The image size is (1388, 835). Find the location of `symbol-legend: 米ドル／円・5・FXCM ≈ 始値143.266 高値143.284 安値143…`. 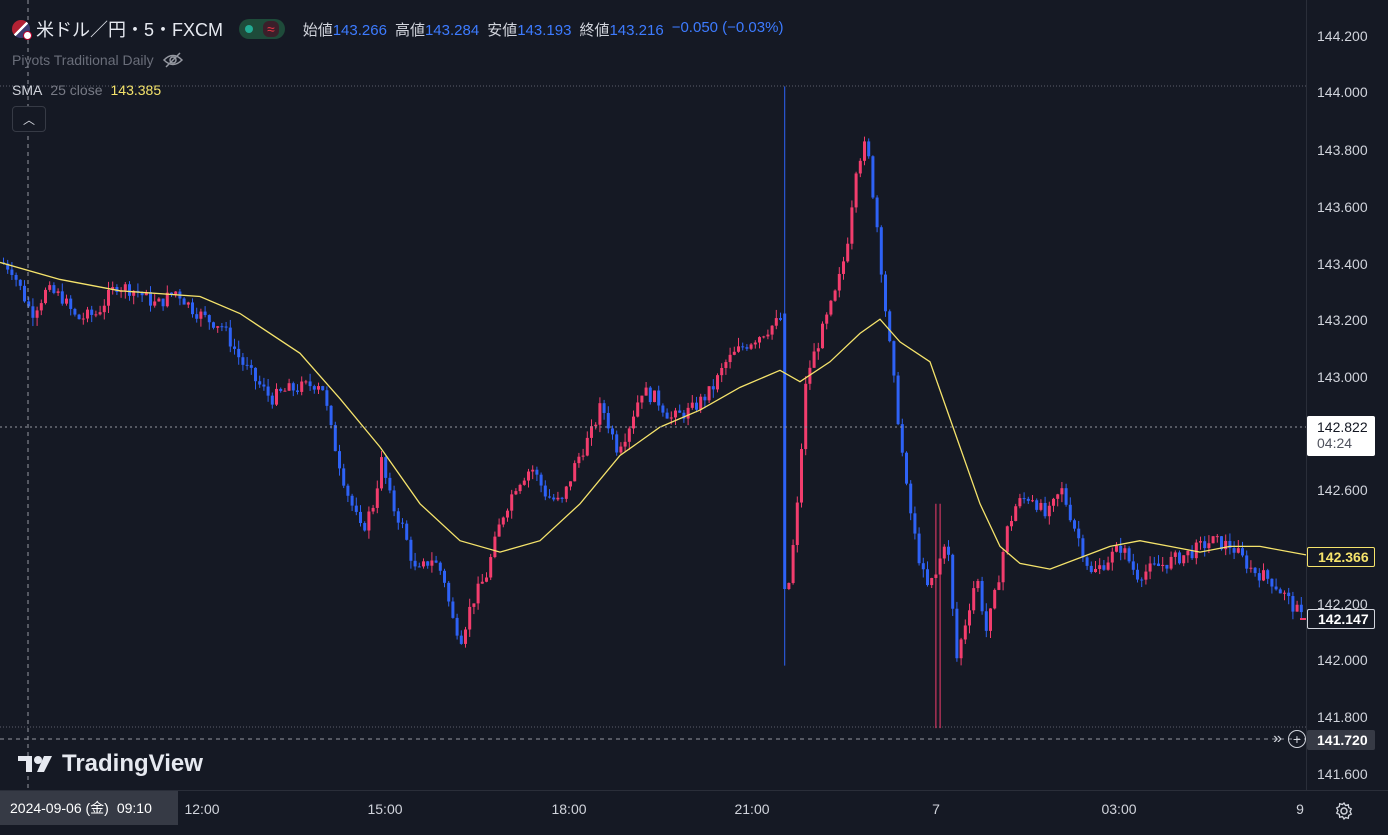

symbol-legend: 米ドル／円・5・FXCM ≈ 始値143.266 高値143.284 安値143… is located at coordinates (397, 29).